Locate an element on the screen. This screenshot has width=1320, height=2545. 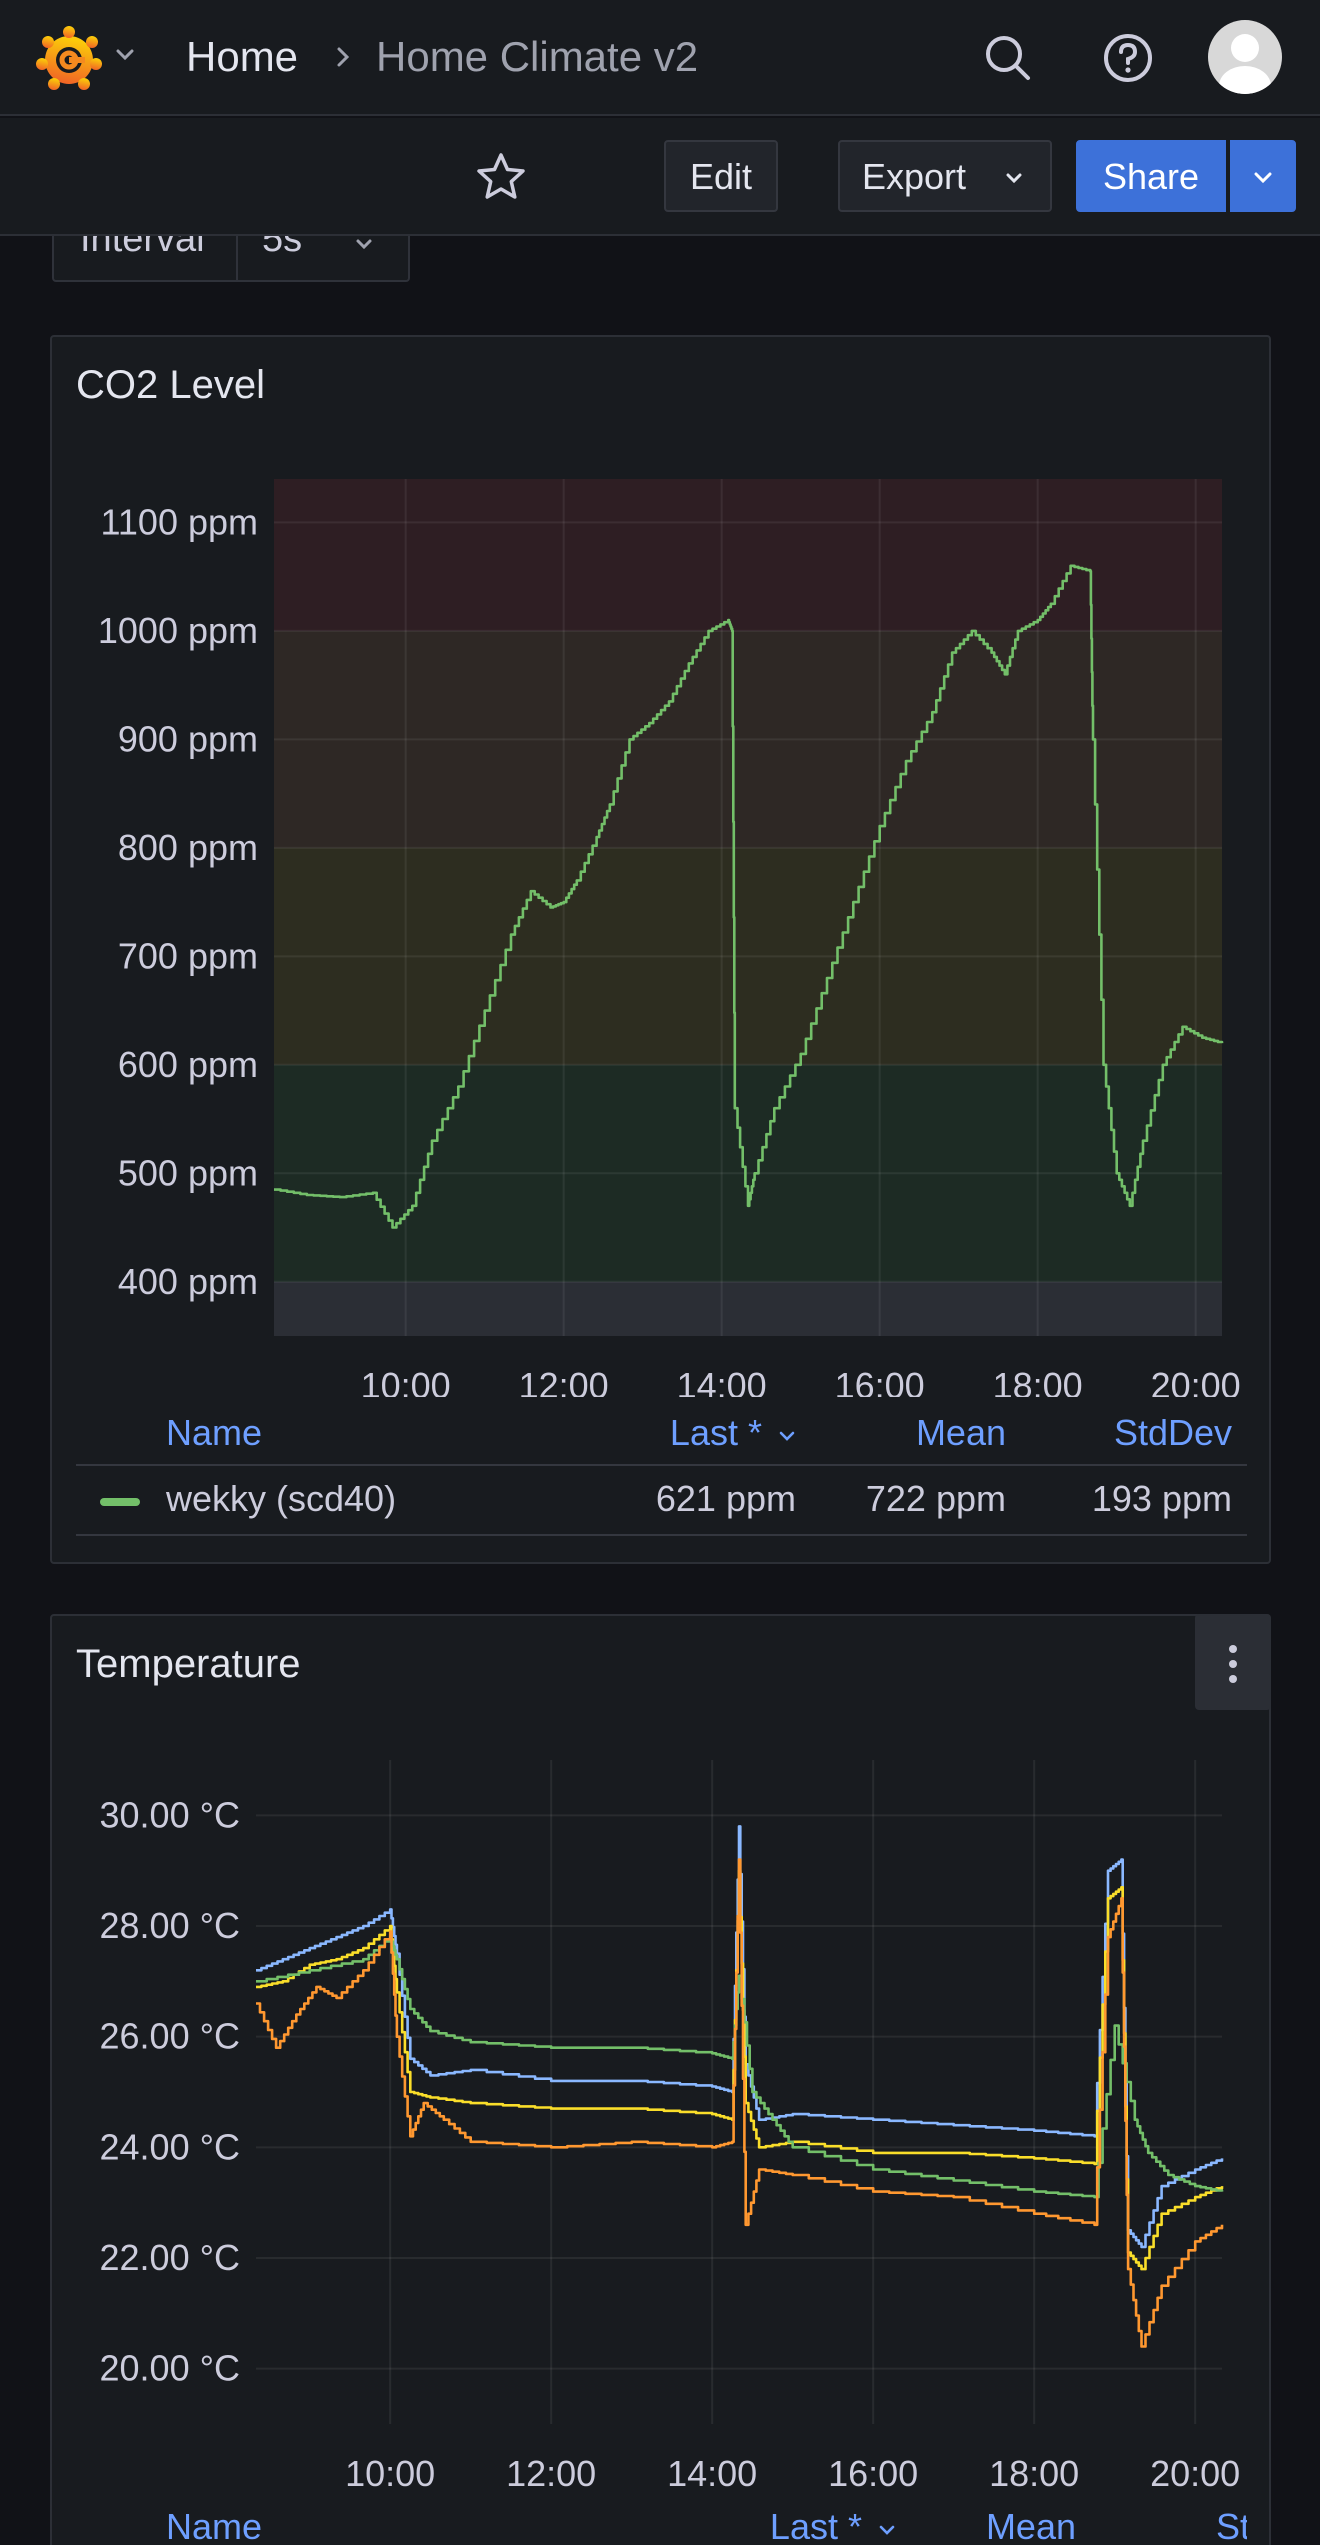
more-vertical-icon is located at coordinates (1233, 1664).